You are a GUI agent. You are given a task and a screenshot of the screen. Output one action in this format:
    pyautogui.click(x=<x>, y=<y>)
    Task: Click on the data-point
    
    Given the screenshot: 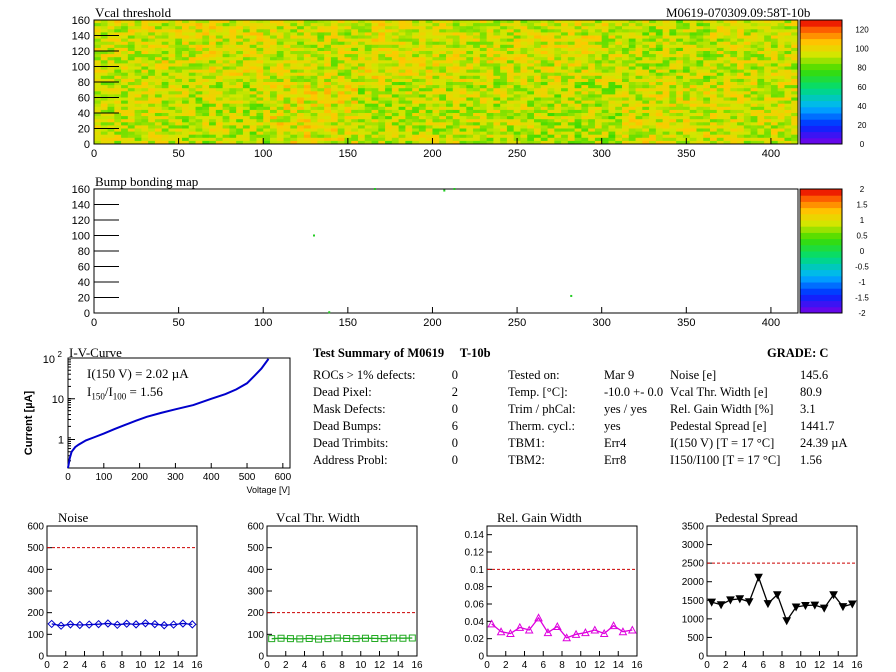 What is the action you would take?
    pyautogui.click(x=576, y=633)
    